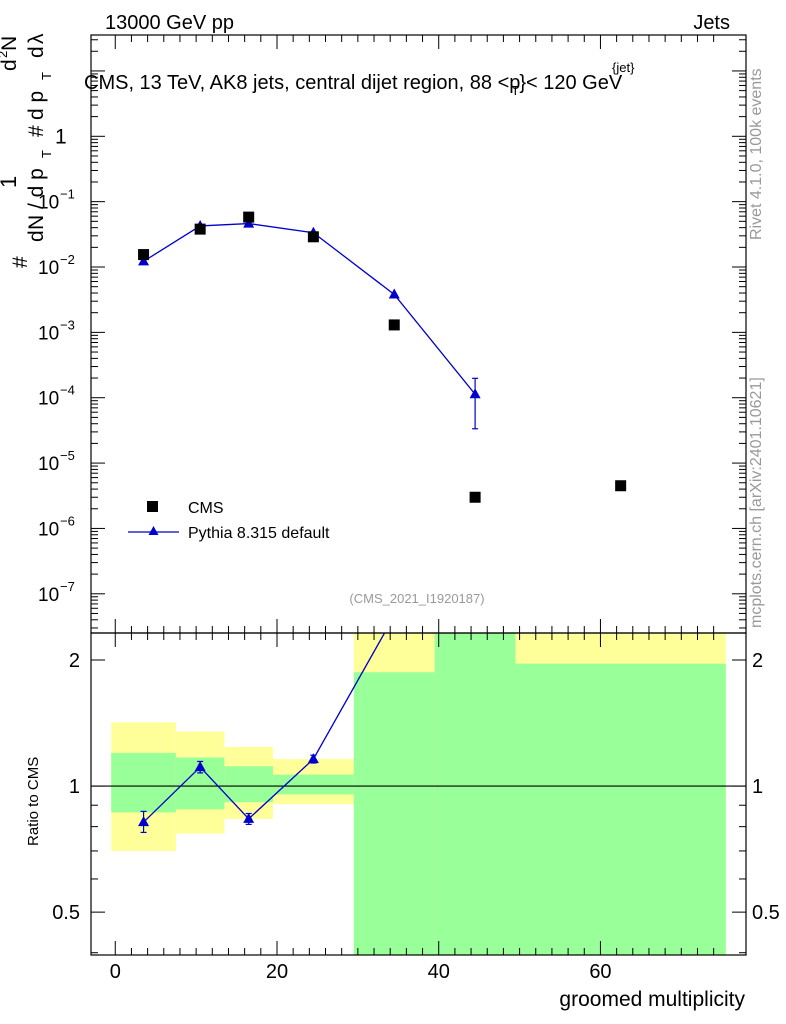 The height and width of the screenshot is (1024, 786). Describe the element at coordinates (67, 259) in the screenshot. I see `main-ytick-label-exp: −2` at that location.